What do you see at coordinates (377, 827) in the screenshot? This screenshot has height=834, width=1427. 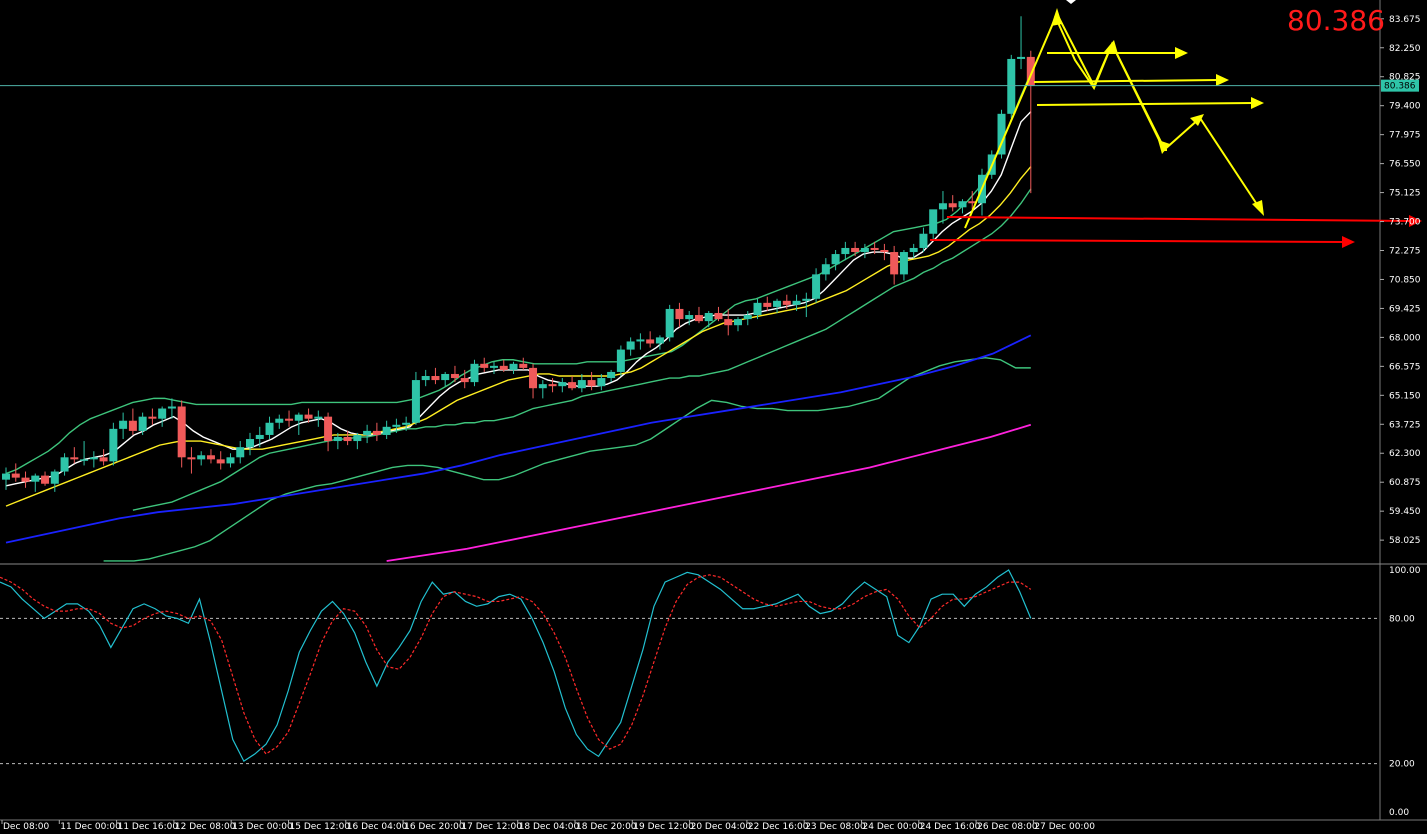 I see `time-tick-label: 16 Dec 04:00` at bounding box center [377, 827].